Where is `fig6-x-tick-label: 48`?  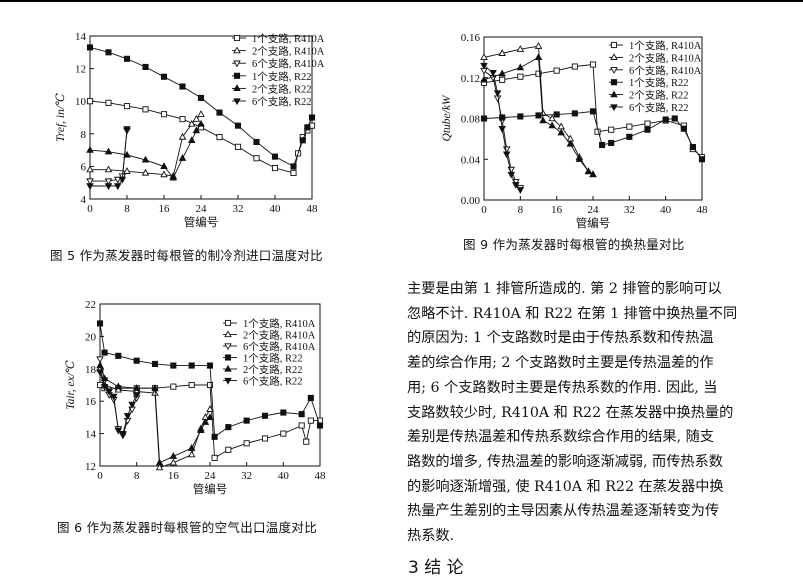
fig6-x-tick-label: 48 is located at coordinates (321, 476).